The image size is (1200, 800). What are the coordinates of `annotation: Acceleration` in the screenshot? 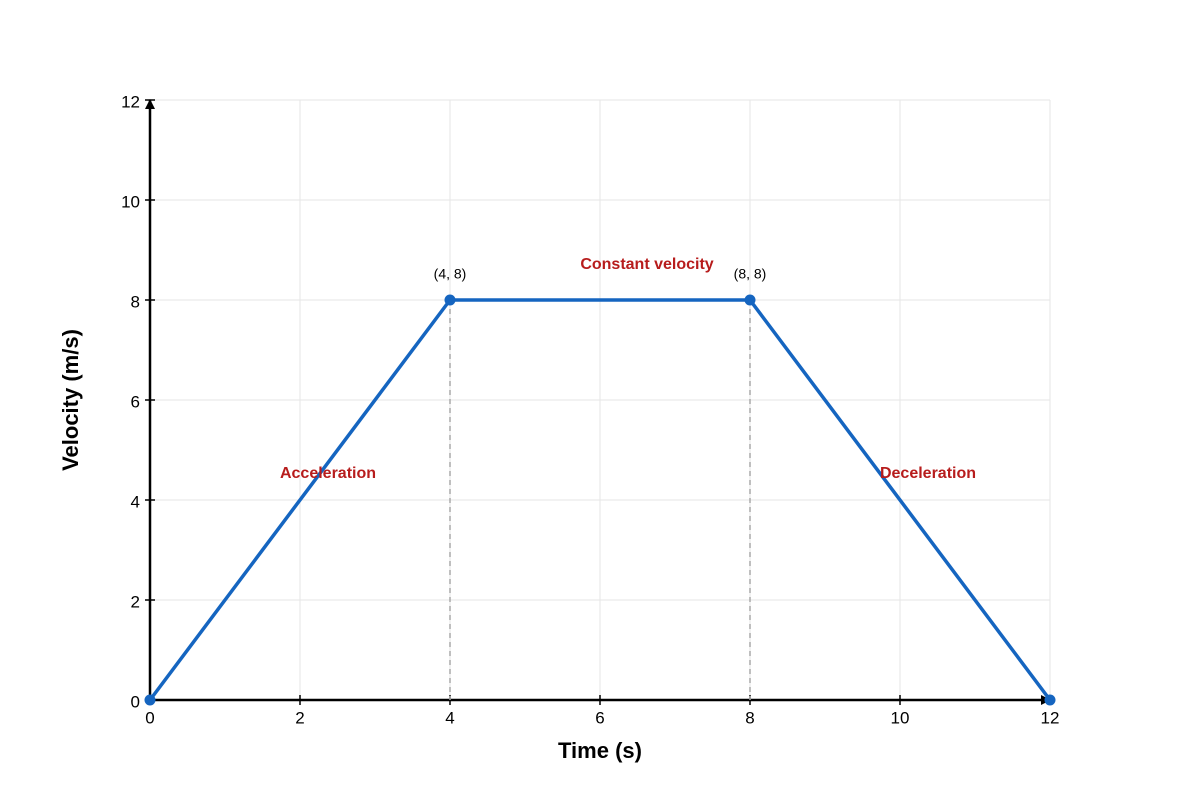 It's located at (328, 473).